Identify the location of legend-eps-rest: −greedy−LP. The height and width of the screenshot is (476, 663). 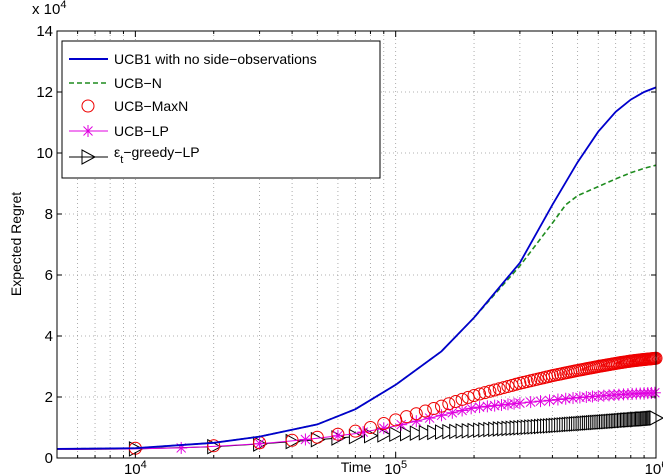
(161, 152).